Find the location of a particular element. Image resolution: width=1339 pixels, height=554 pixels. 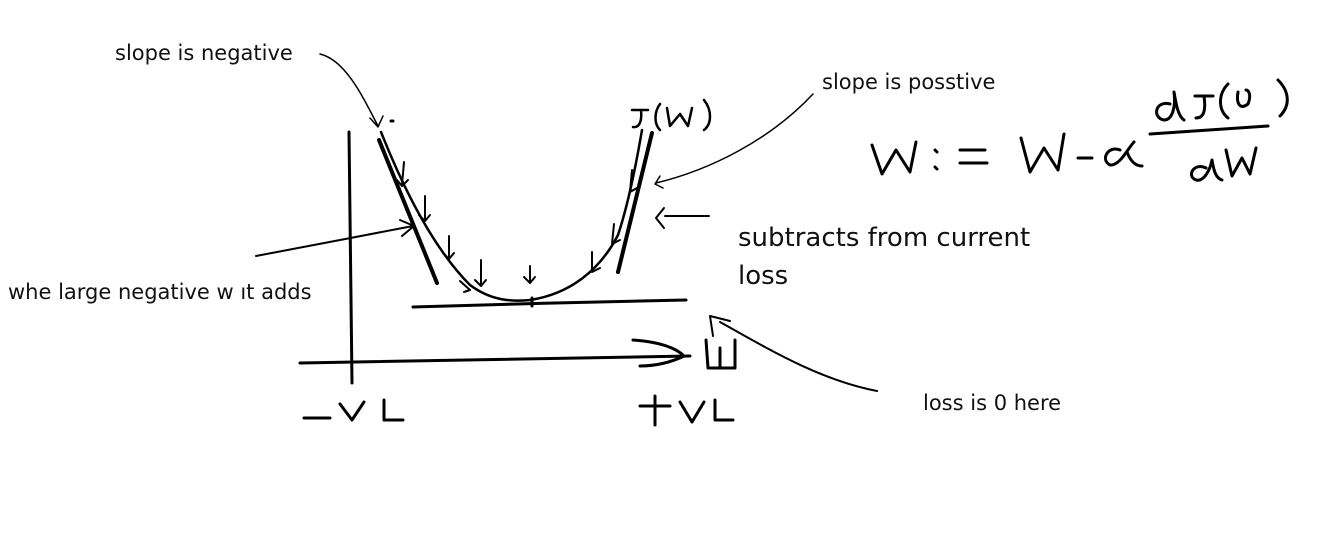

label-loss-zero: loss is 0 here is located at coordinates (992, 403).